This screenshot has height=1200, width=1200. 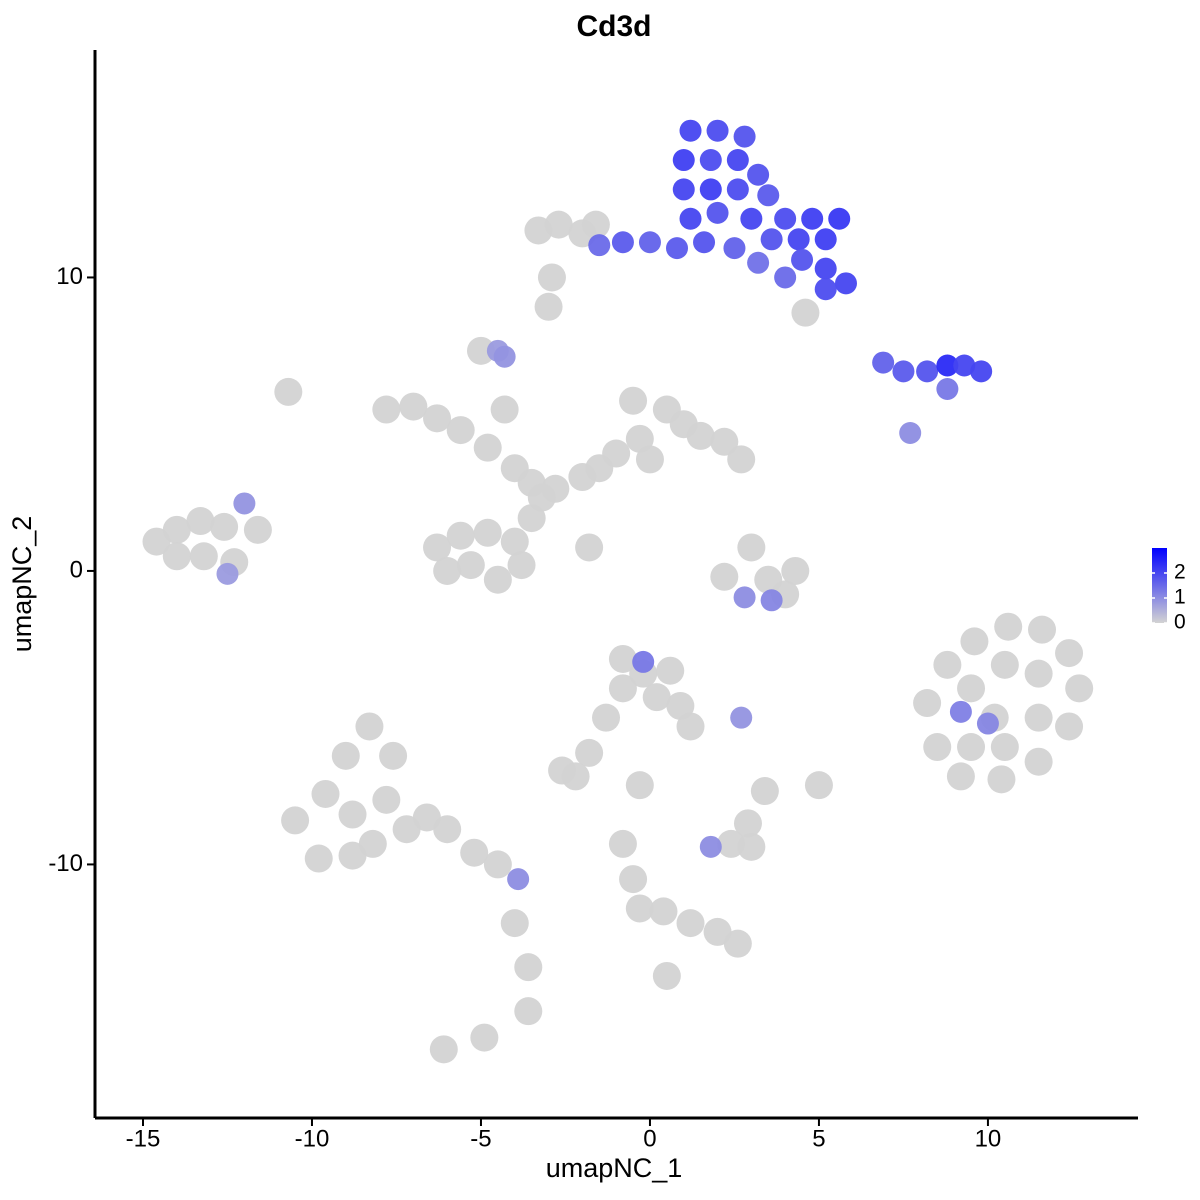 I want to click on x-tick-label: 0, so click(x=649, y=1138).